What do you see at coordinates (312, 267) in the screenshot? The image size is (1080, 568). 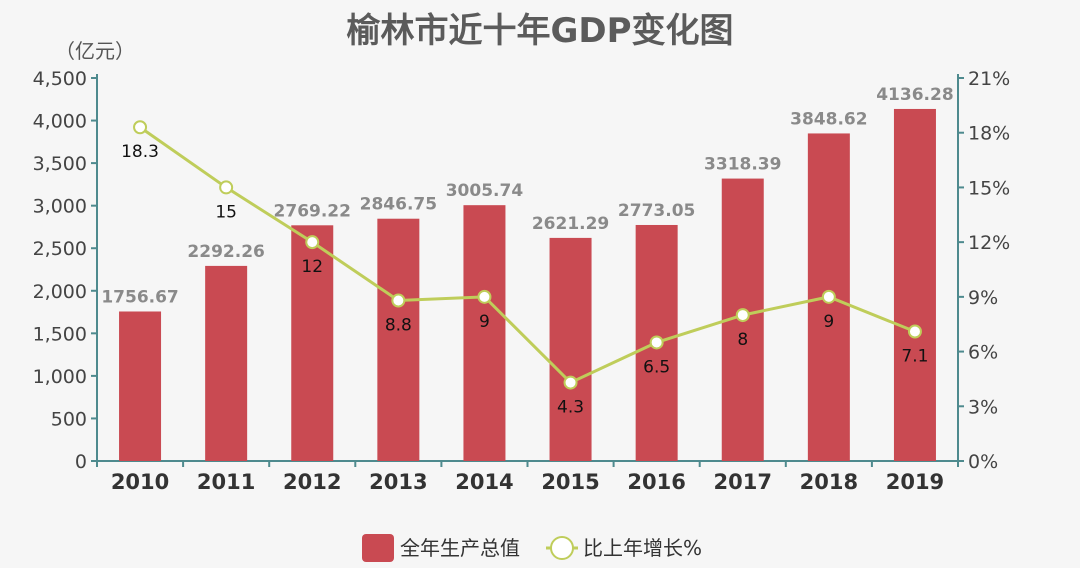 I see `growth-value-label: 12` at bounding box center [312, 267].